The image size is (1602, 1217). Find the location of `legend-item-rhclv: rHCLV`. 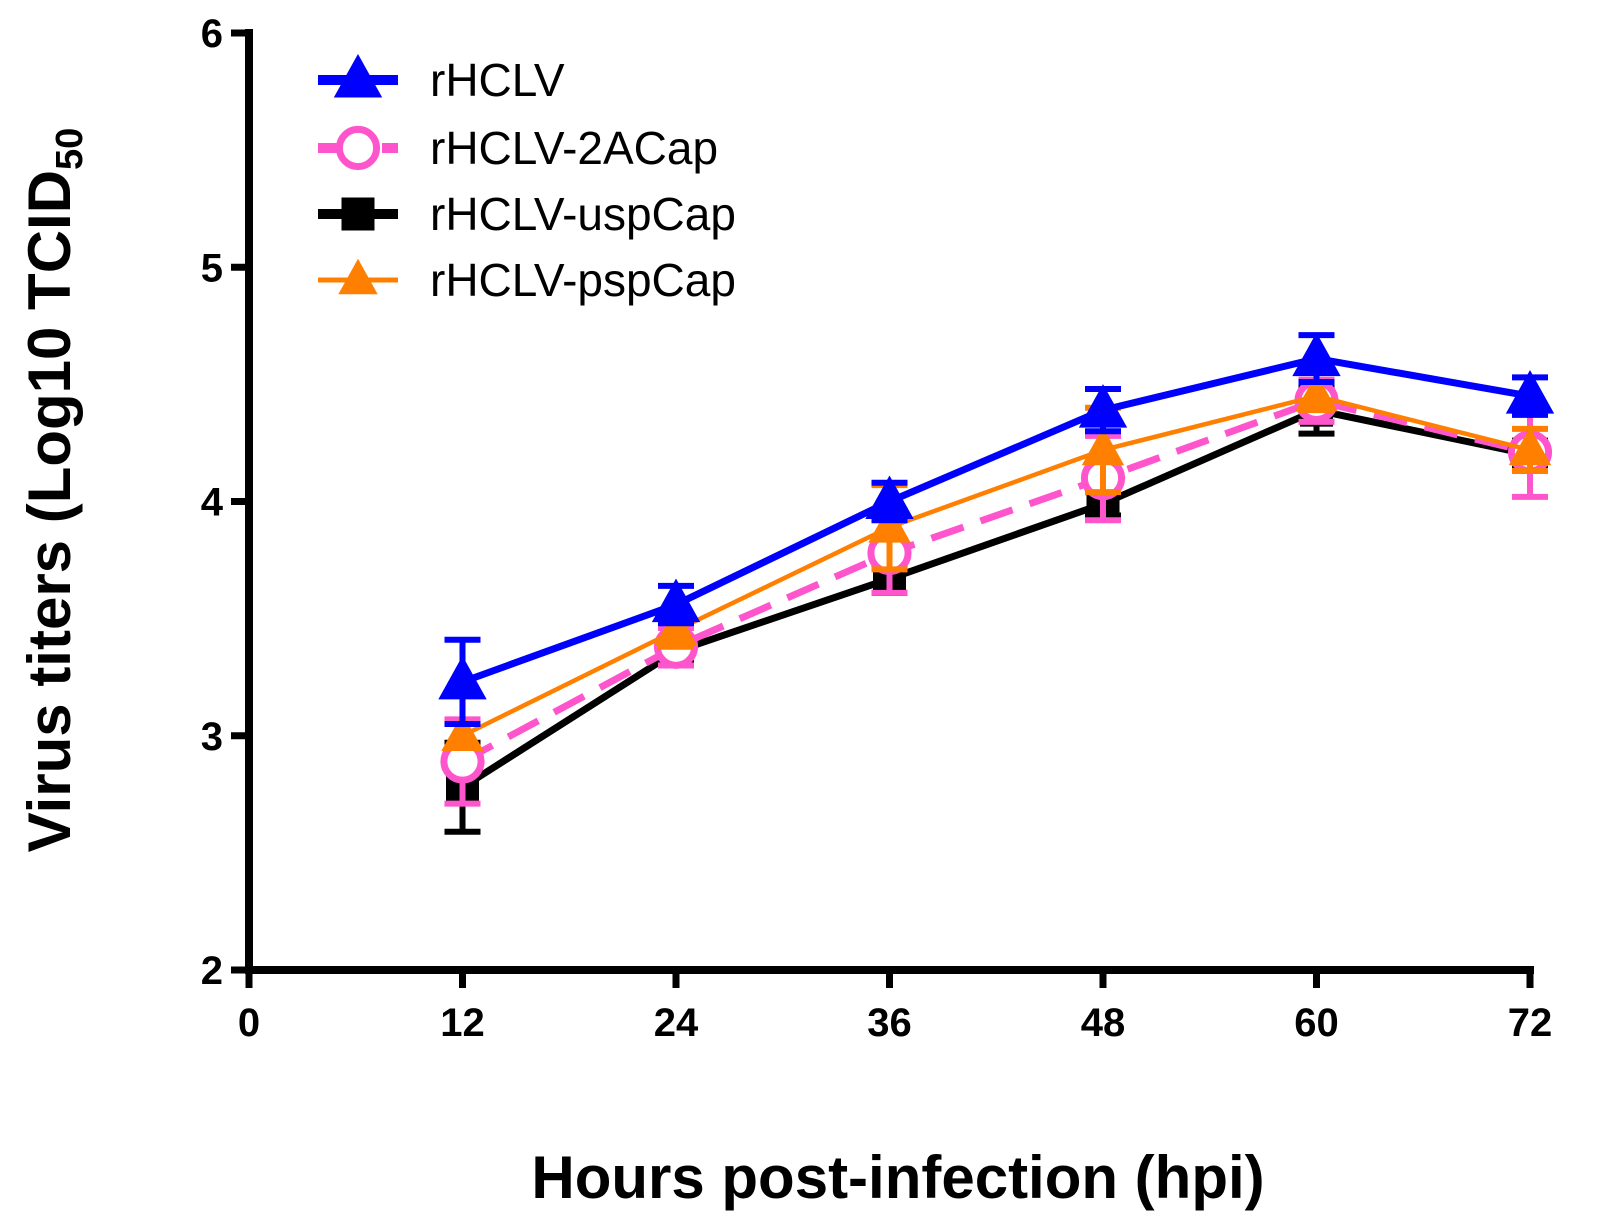

legend-item-rhclv: rHCLV is located at coordinates (441, 79).